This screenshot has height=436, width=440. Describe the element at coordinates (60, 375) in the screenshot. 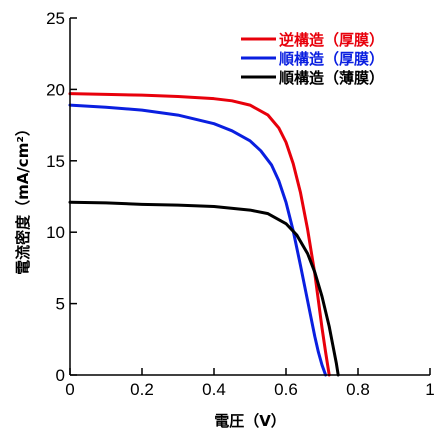

I see `y-tick-label: 0` at that location.